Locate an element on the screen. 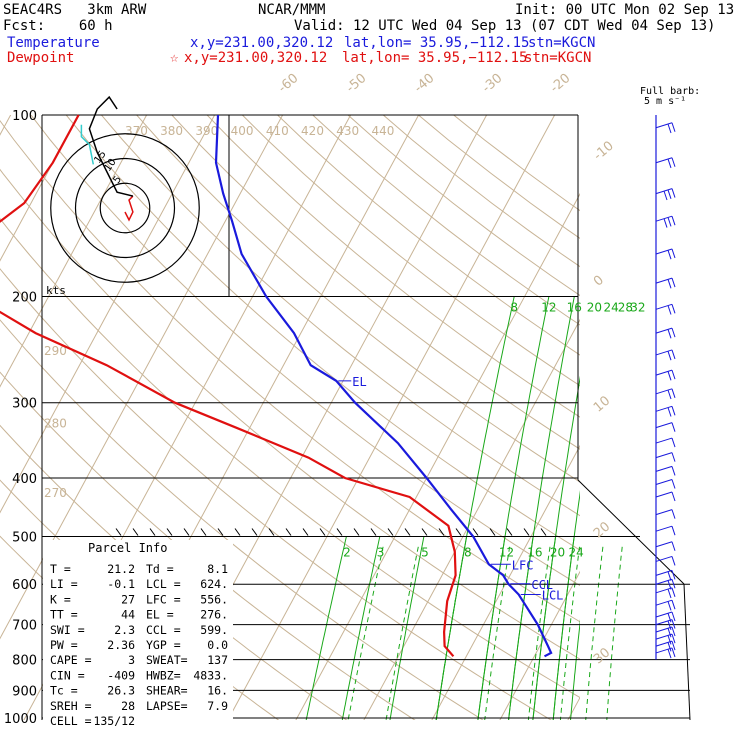  theta-tick-label: 400 is located at coordinates (242, 131).